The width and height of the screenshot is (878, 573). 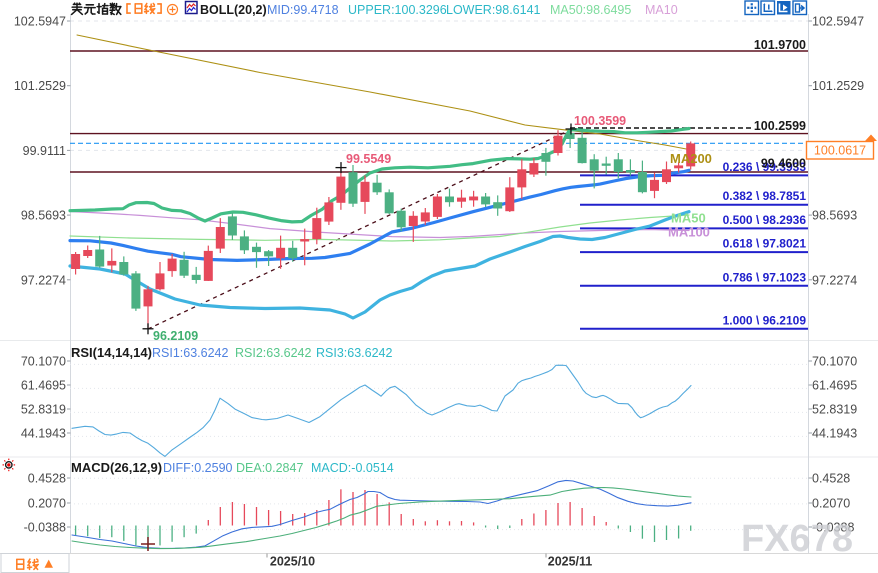 What do you see at coordinates (783, 164) in the screenshot?
I see `svg-text: 99.4600` at bounding box center [783, 164].